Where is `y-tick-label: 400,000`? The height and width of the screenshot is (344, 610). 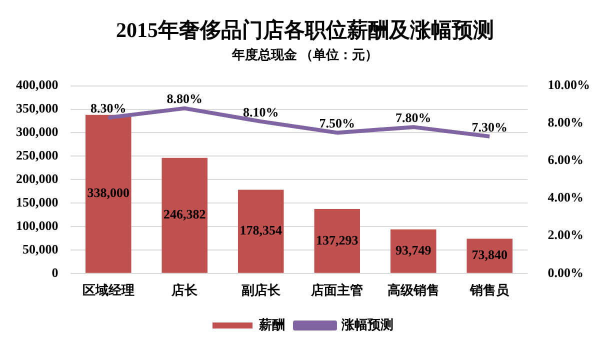 y-tick-label: 400,000 is located at coordinates (37, 84).